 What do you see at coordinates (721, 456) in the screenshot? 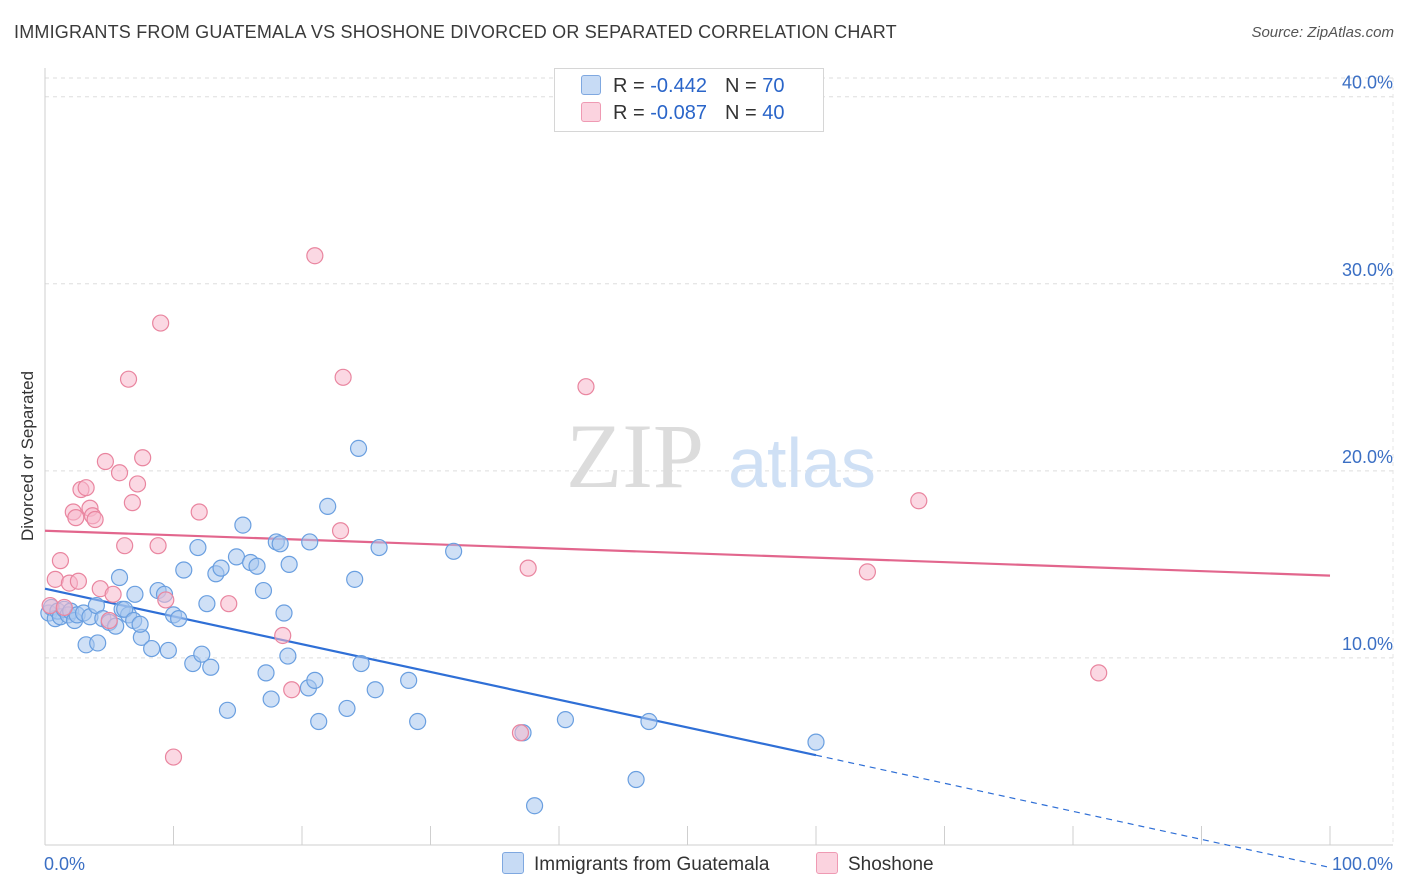
I see `watermark: ZIP atlas` at bounding box center [721, 456].